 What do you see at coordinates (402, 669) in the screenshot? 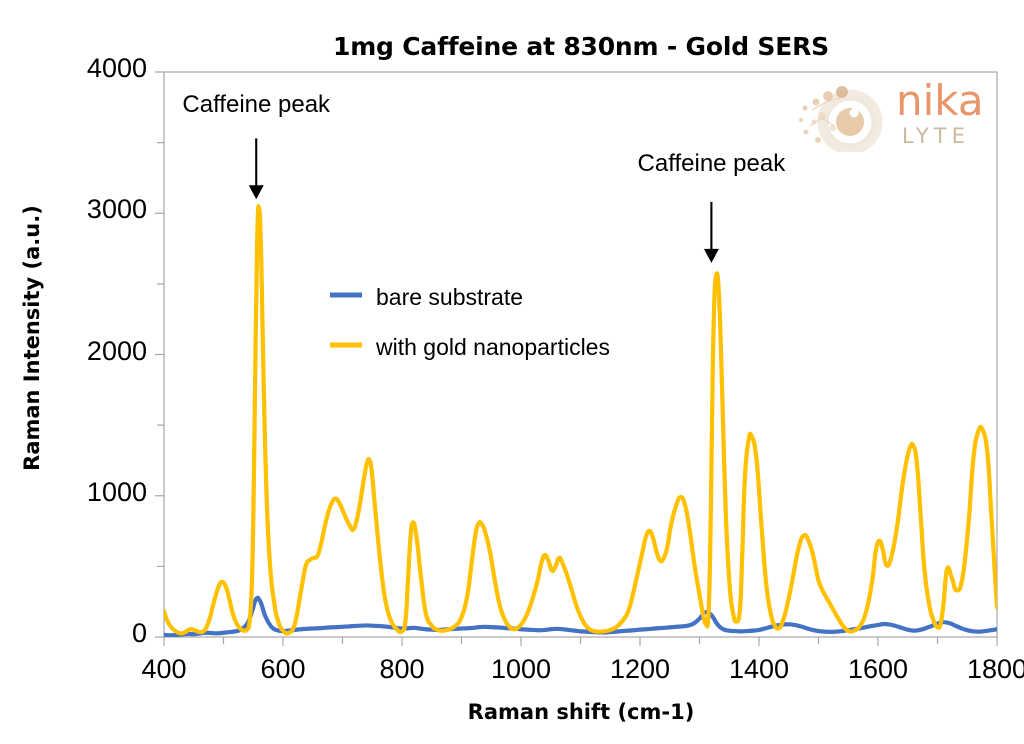
I see `x-tick-label: 800` at bounding box center [402, 669].